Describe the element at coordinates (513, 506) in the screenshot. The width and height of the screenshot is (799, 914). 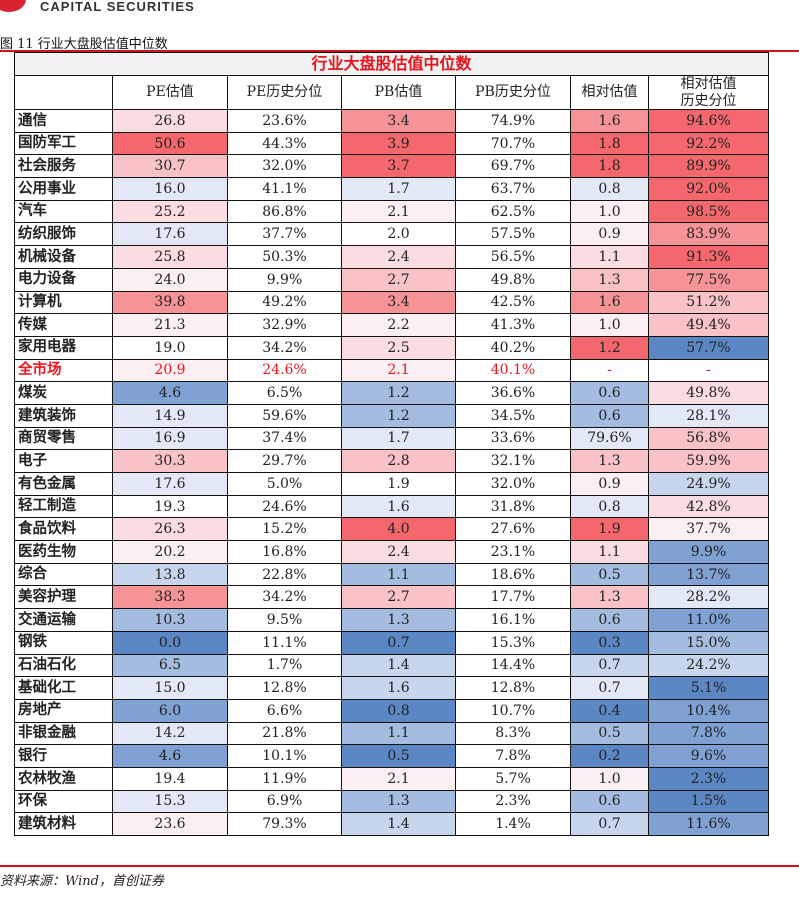
I see `value-cell: 31.8%` at that location.